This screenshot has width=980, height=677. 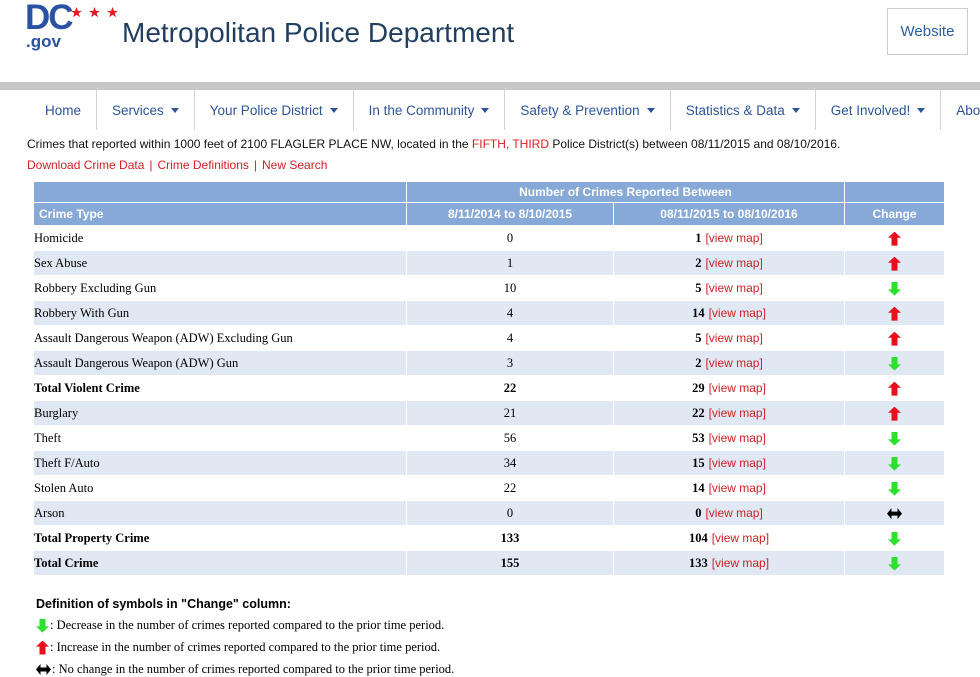 What do you see at coordinates (220, 214) in the screenshot?
I see `crime-type-header: Crime Type` at bounding box center [220, 214].